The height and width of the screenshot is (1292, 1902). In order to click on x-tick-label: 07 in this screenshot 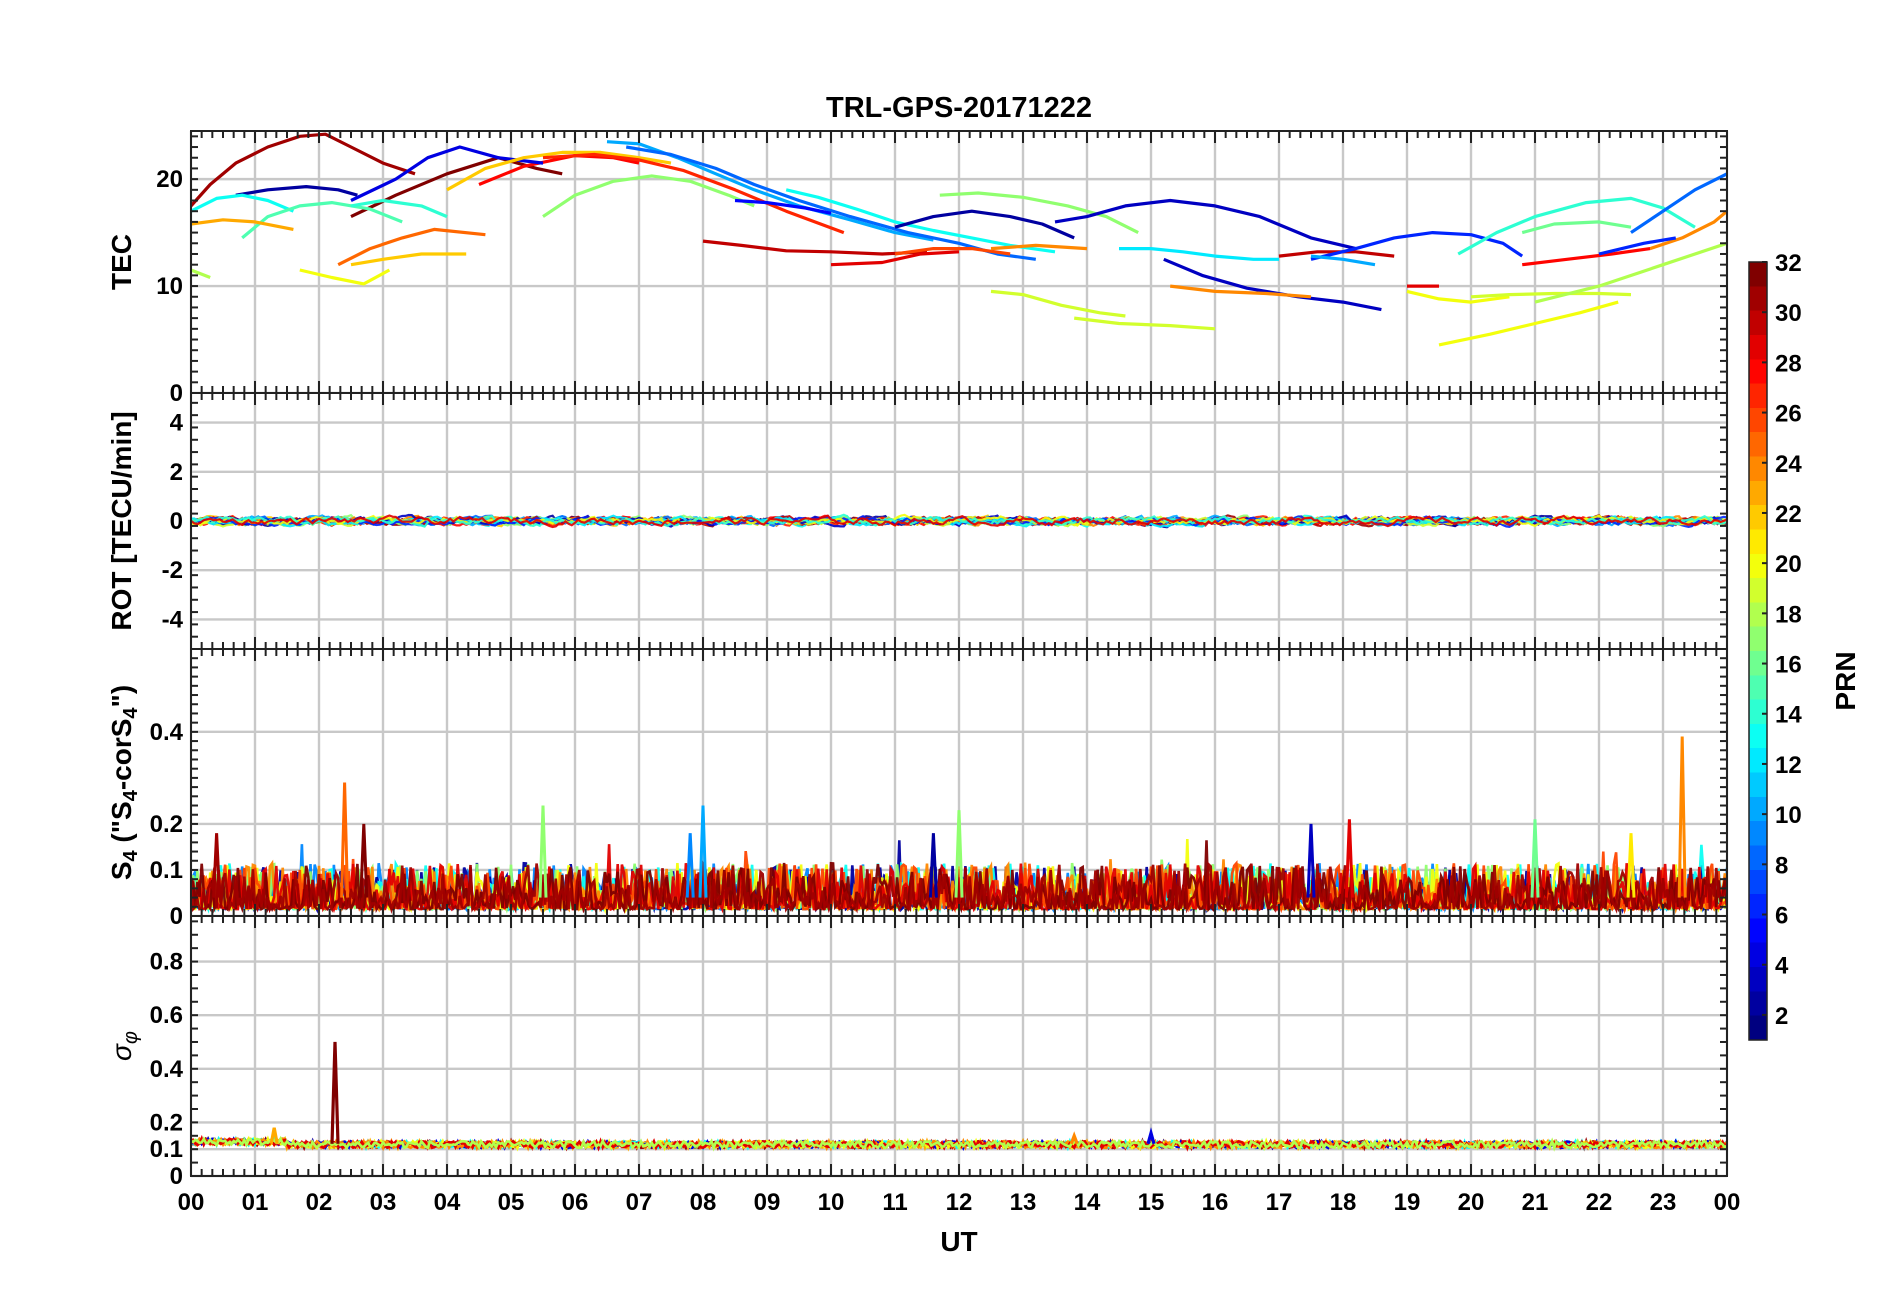, I will do `click(639, 1202)`.